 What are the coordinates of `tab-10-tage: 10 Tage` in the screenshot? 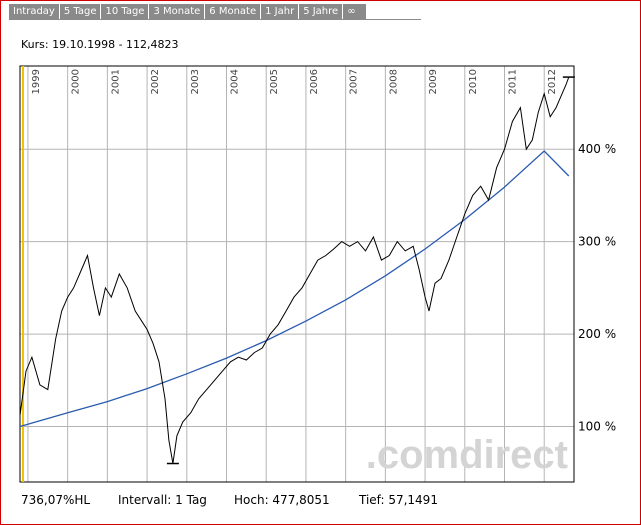 It's located at (125, 11).